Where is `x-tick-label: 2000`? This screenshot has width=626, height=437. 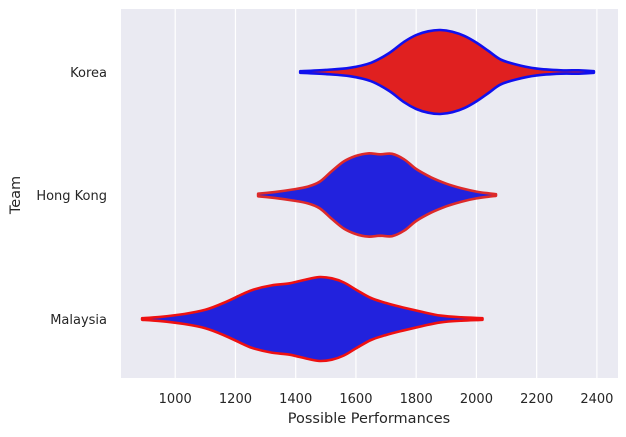 x-tick-label: 2000 is located at coordinates (476, 399).